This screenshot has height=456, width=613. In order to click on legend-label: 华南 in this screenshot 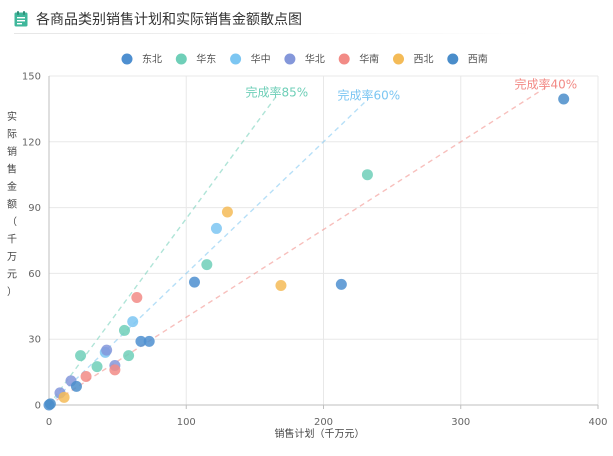, I will do `click(369, 59)`.